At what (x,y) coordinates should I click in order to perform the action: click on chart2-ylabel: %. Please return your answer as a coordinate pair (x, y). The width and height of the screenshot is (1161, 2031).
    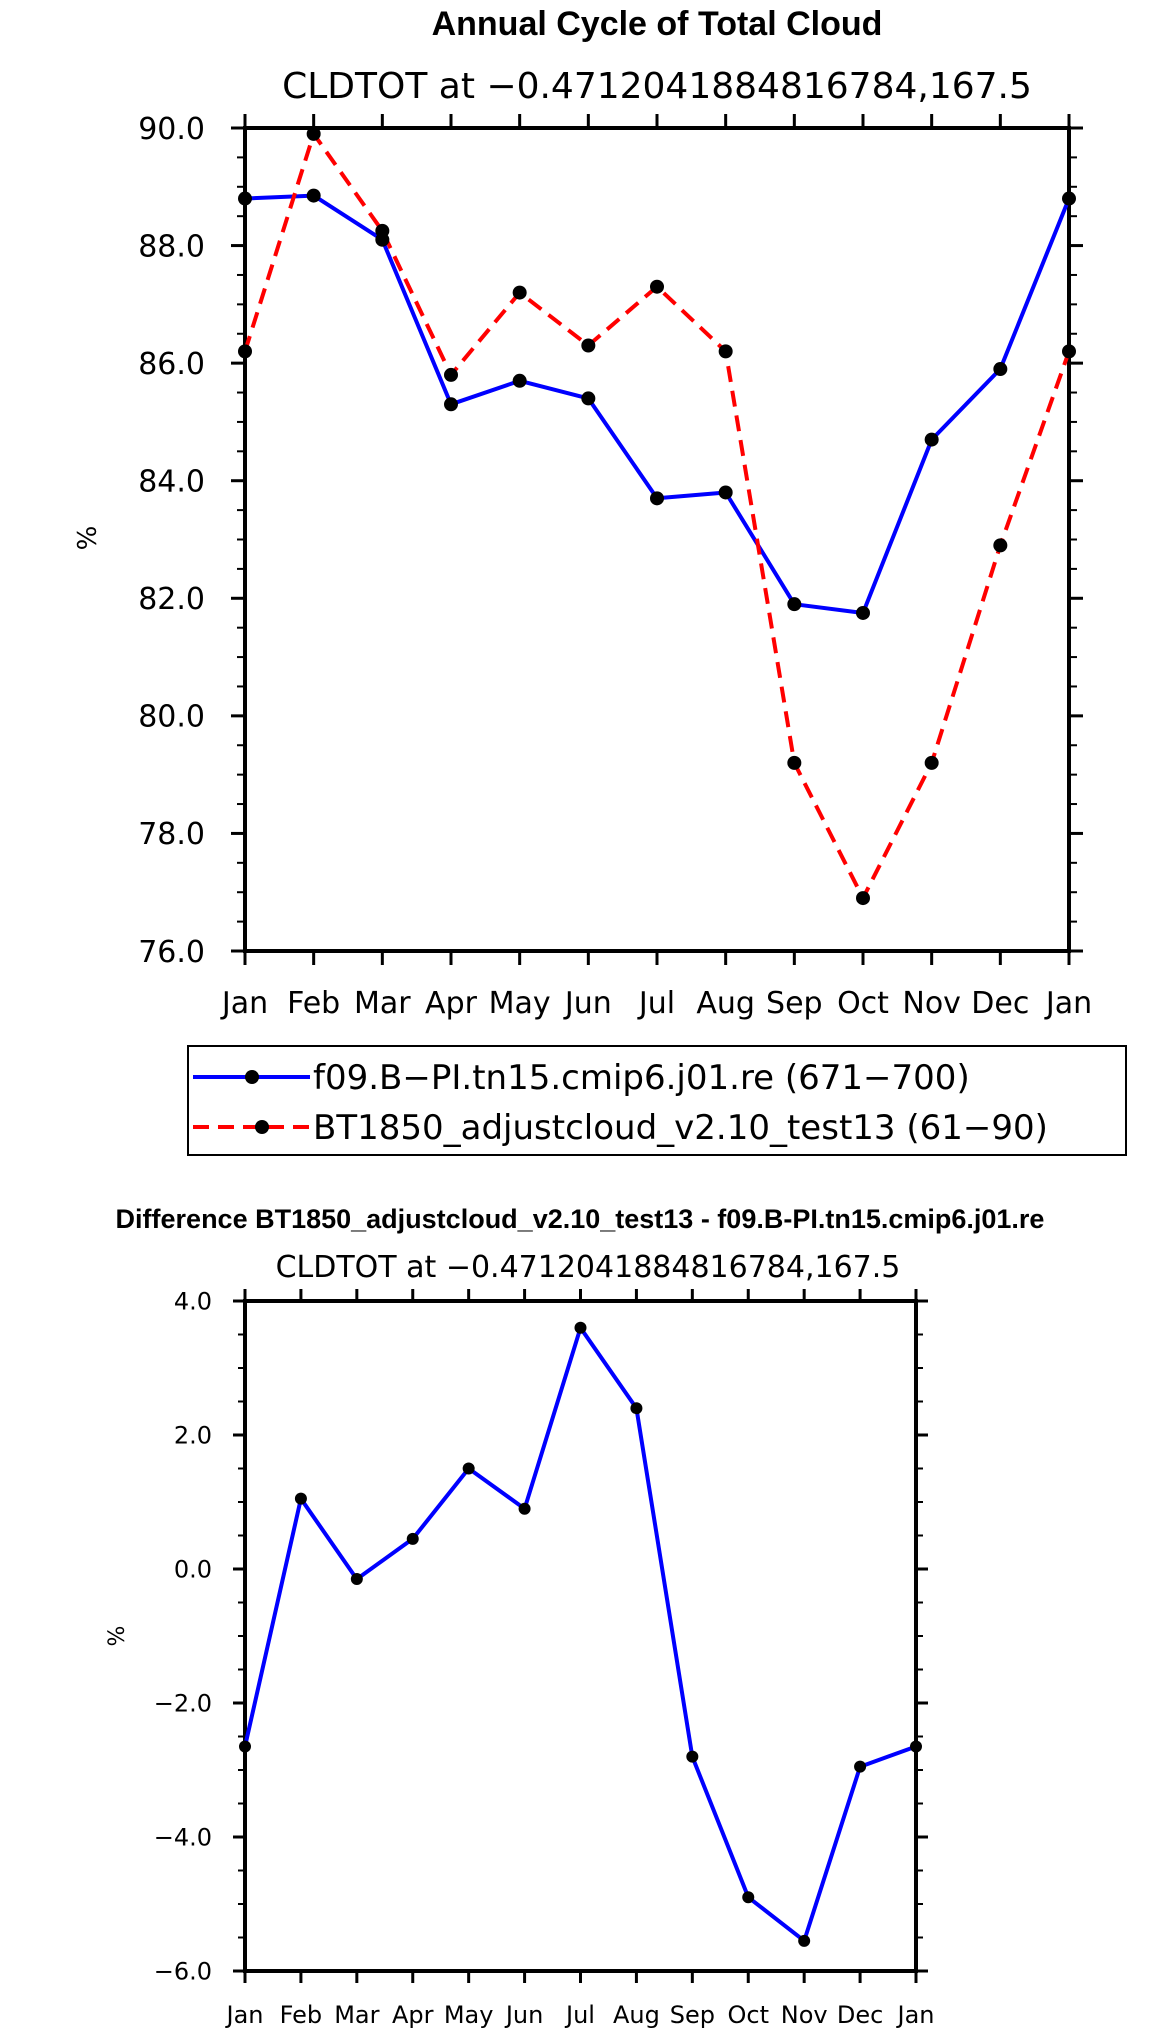
    Looking at the image, I should click on (117, 1636).